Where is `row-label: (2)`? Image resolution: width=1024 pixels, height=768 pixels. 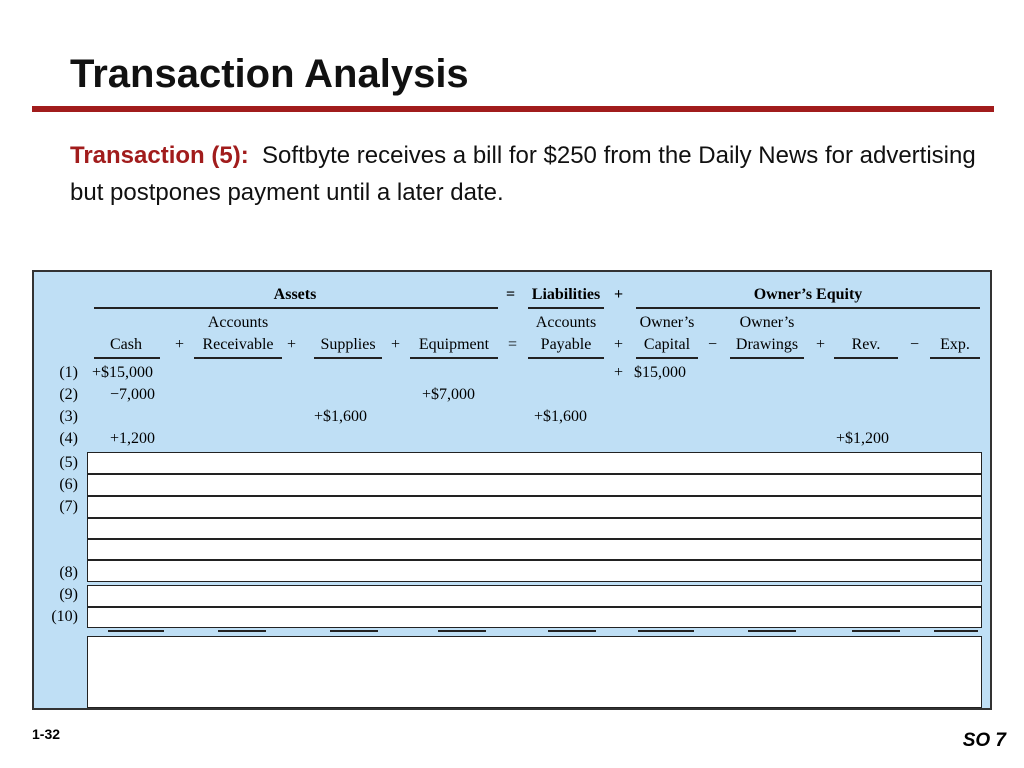
row-label: (2) is located at coordinates (68, 394).